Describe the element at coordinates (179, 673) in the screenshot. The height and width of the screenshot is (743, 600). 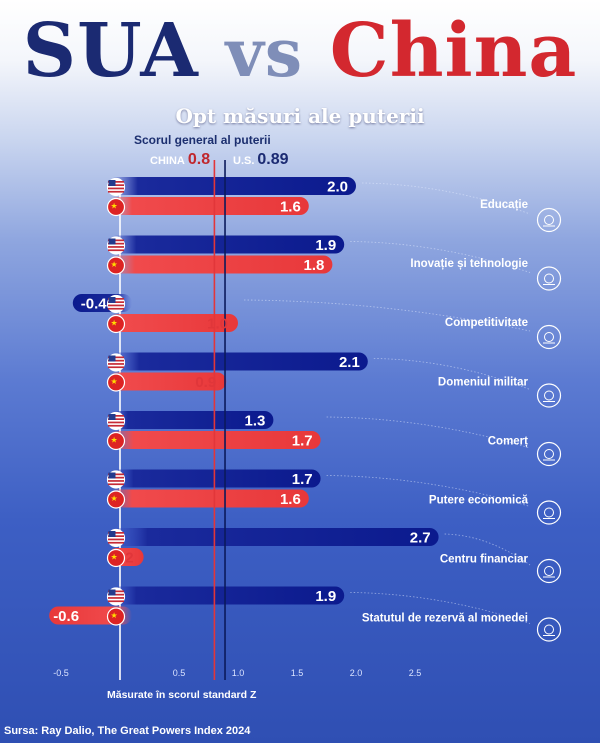
I see `x-tick-label: 0.5` at that location.